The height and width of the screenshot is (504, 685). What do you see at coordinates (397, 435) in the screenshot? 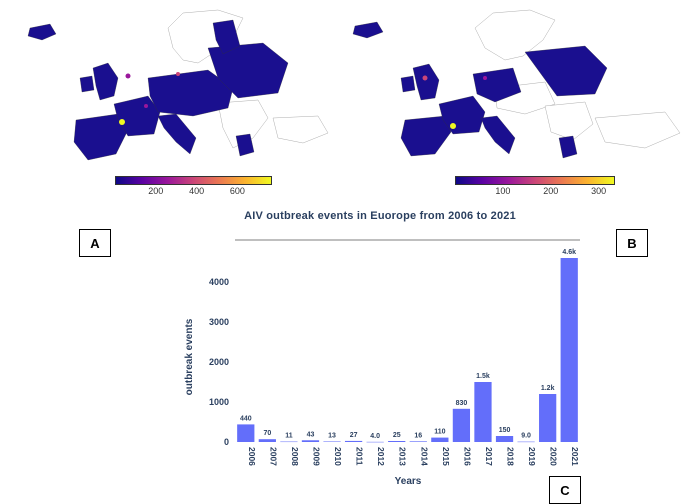
I see `data-label: 25` at bounding box center [397, 435].